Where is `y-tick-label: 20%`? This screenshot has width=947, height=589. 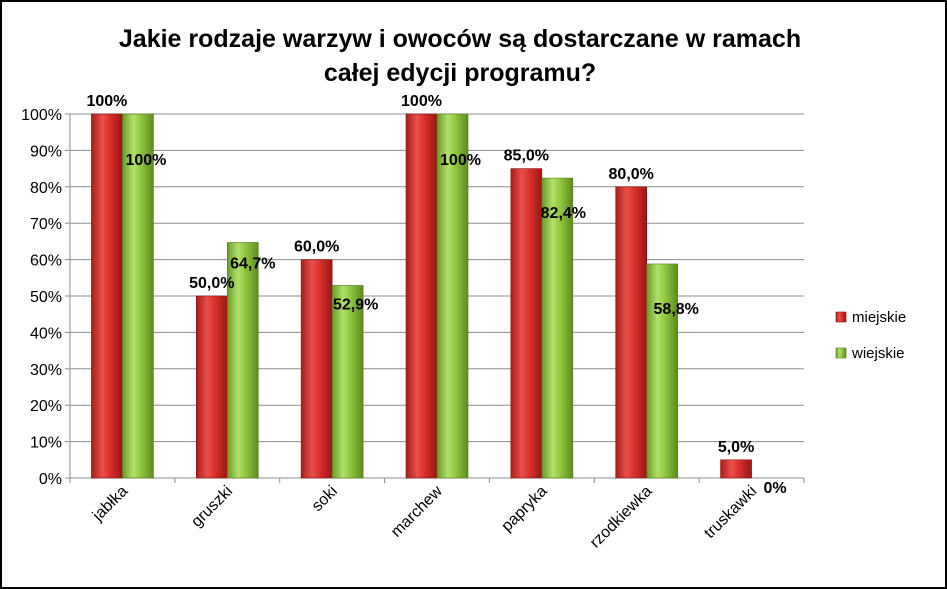
y-tick-label: 20% is located at coordinates (46, 406).